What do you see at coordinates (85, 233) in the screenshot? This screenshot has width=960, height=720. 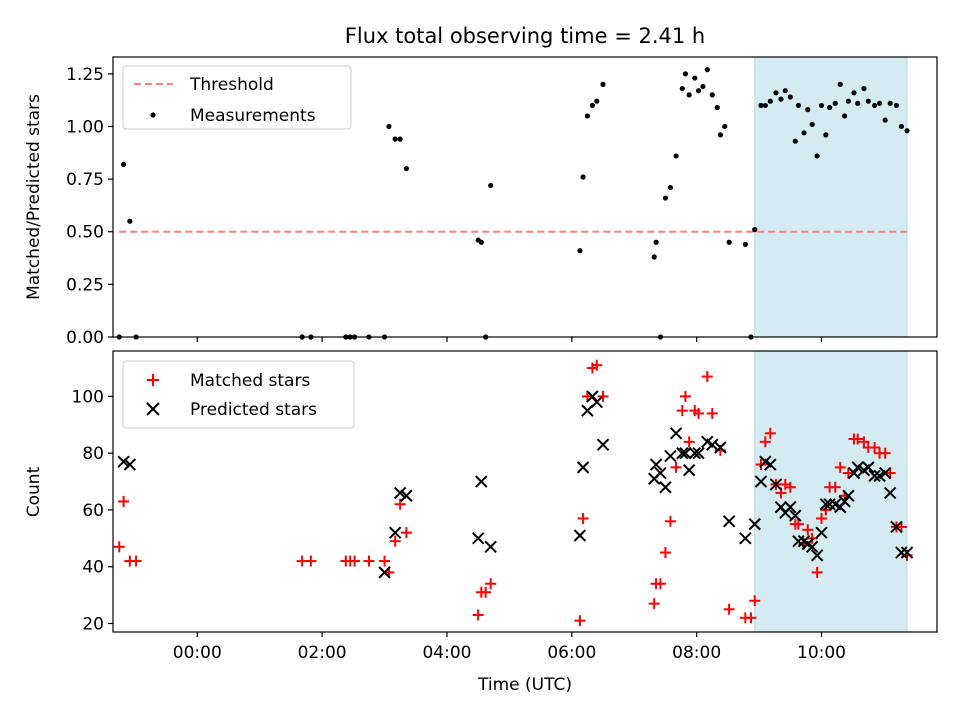 I see `top-y-tick-label: 0.50` at bounding box center [85, 233].